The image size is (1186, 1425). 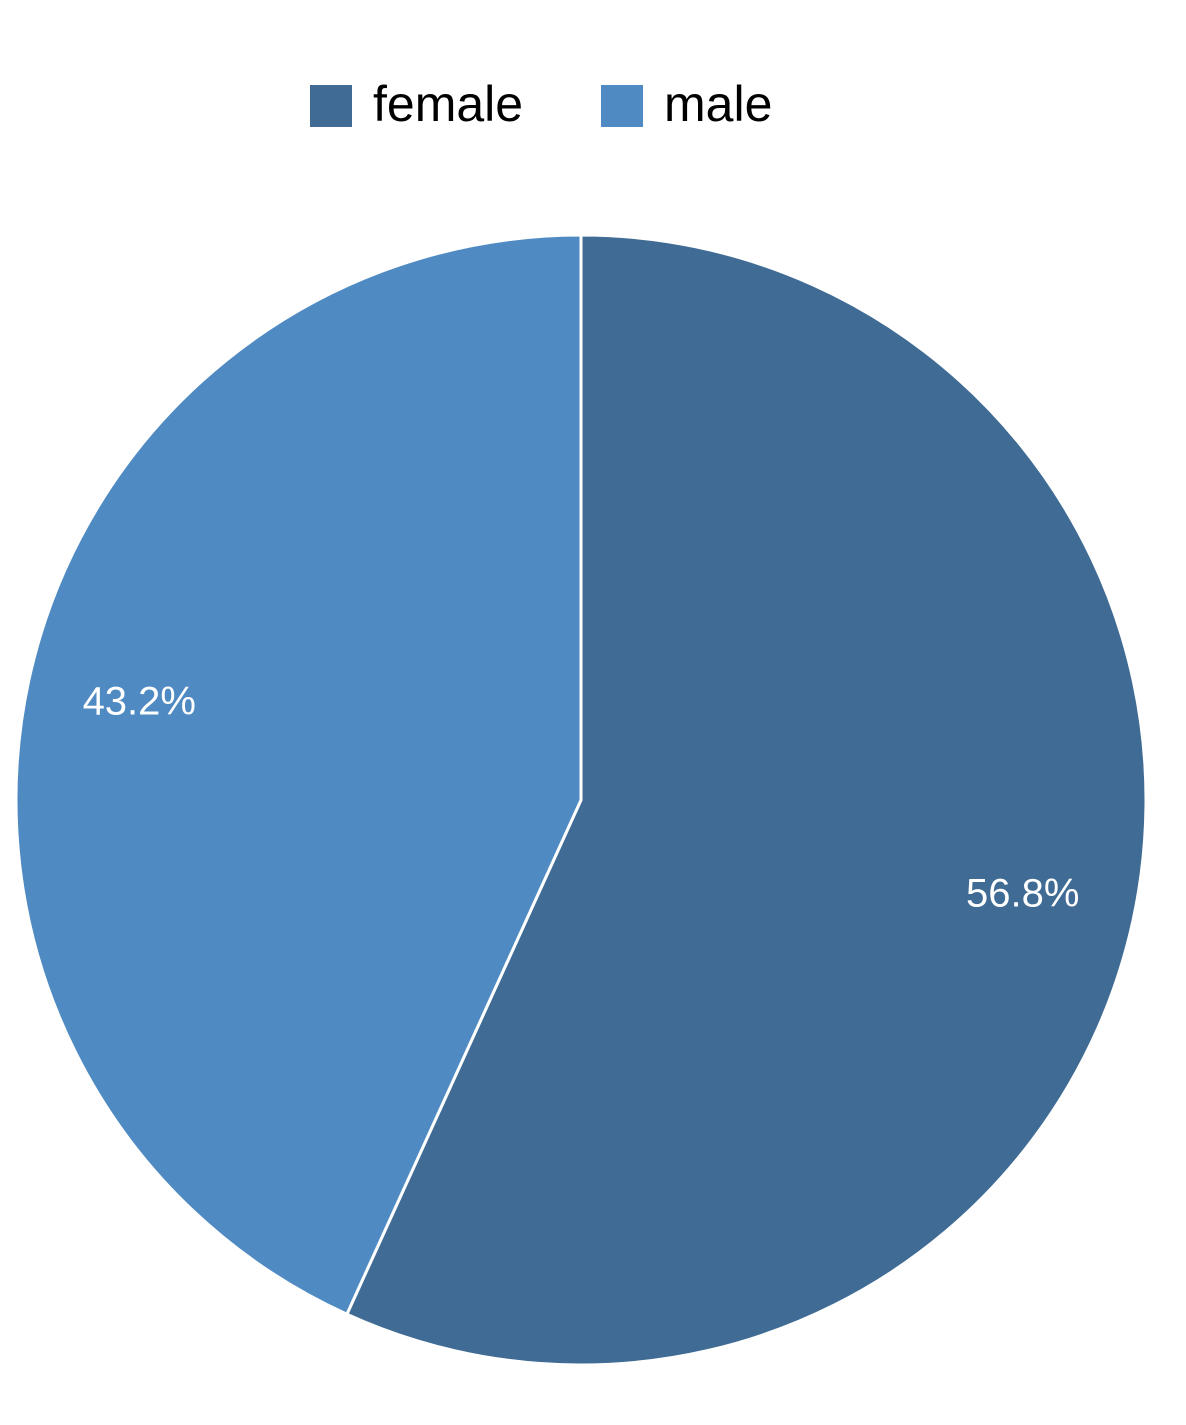 What do you see at coordinates (448, 104) in the screenshot?
I see `legend-label: female` at bounding box center [448, 104].